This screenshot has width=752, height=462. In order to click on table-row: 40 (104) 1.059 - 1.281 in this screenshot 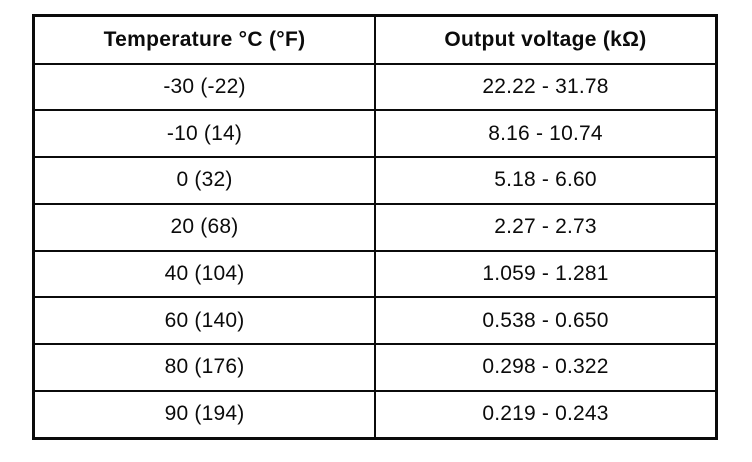, I will do `click(375, 274)`.